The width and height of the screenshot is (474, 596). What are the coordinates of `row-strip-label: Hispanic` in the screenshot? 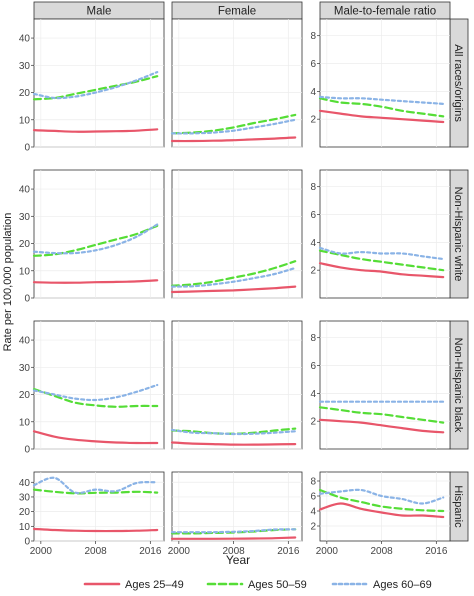 It's located at (458, 506).